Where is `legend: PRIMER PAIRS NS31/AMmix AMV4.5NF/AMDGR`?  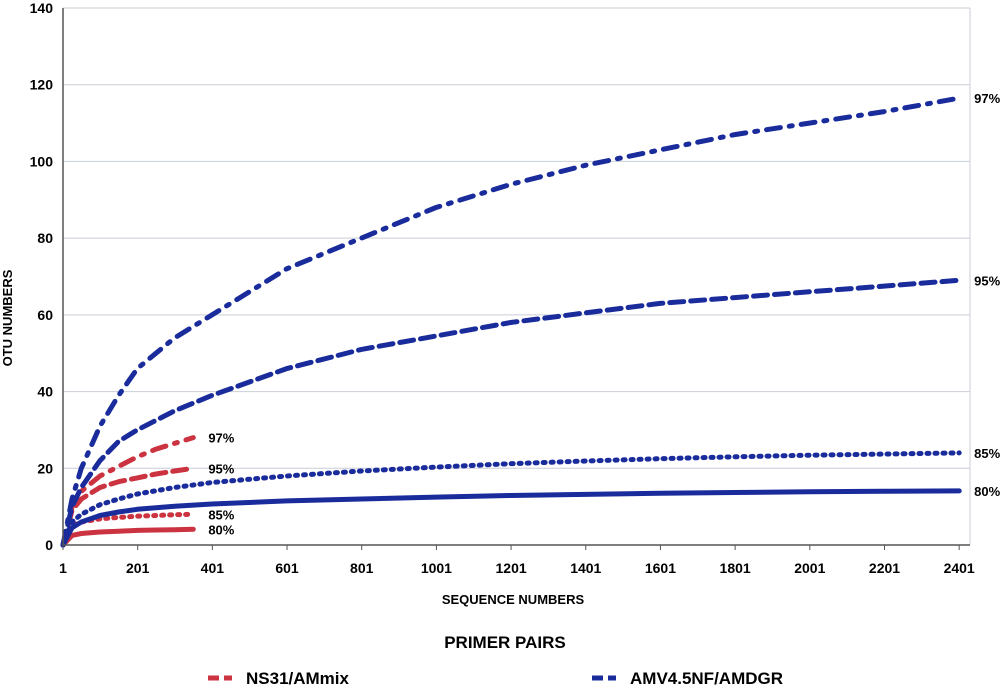
legend: PRIMER PAIRS NS31/AMmix AMV4.5NF/AMDGR is located at coordinates (495, 659).